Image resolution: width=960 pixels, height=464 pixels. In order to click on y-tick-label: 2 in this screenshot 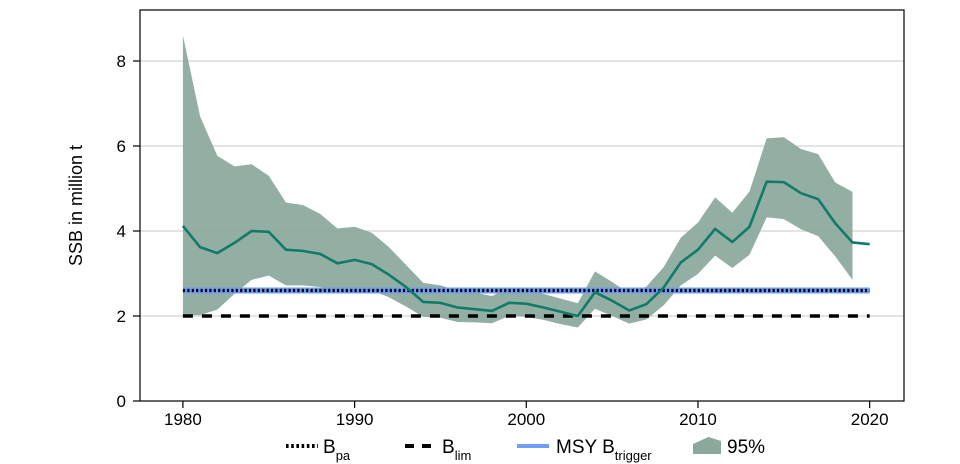, I will do `click(121, 316)`.